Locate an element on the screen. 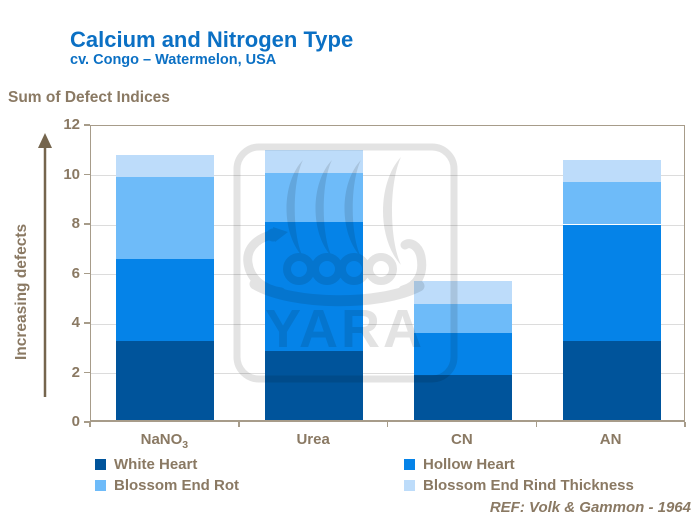 This screenshot has width=699, height=524. legend-item-hollow-heart: Hollow Heart is located at coordinates (519, 464).